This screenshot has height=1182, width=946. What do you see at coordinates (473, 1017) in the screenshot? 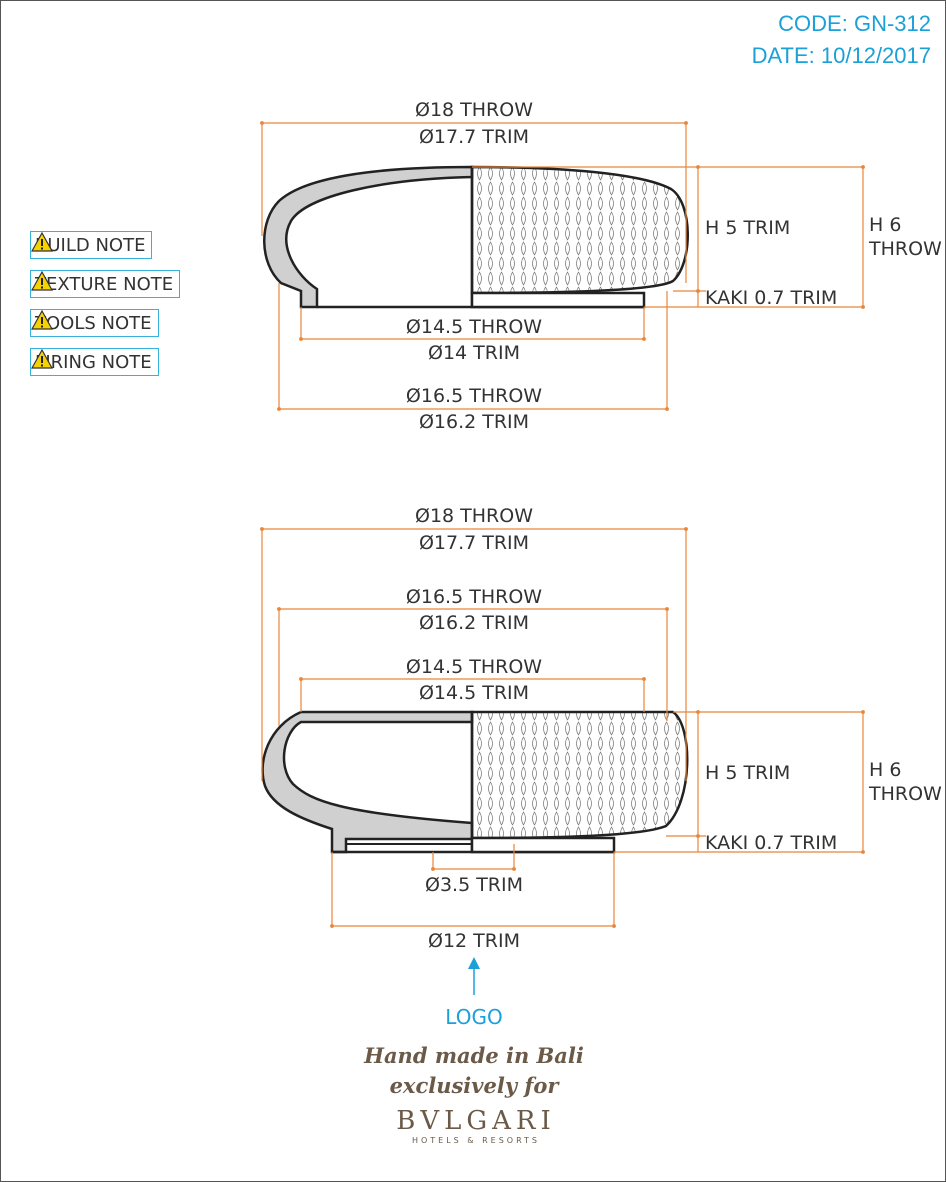
I see `logo-label: LOGO` at bounding box center [473, 1017].